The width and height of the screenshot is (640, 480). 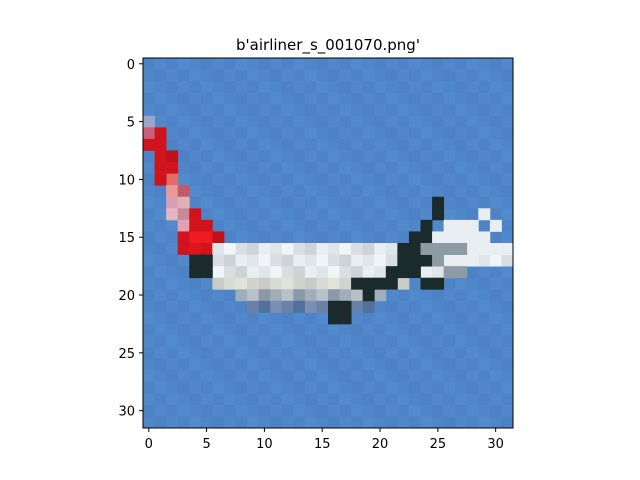 What do you see at coordinates (126, 412) in the screenshot?
I see `y-tick-label: 30` at bounding box center [126, 412].